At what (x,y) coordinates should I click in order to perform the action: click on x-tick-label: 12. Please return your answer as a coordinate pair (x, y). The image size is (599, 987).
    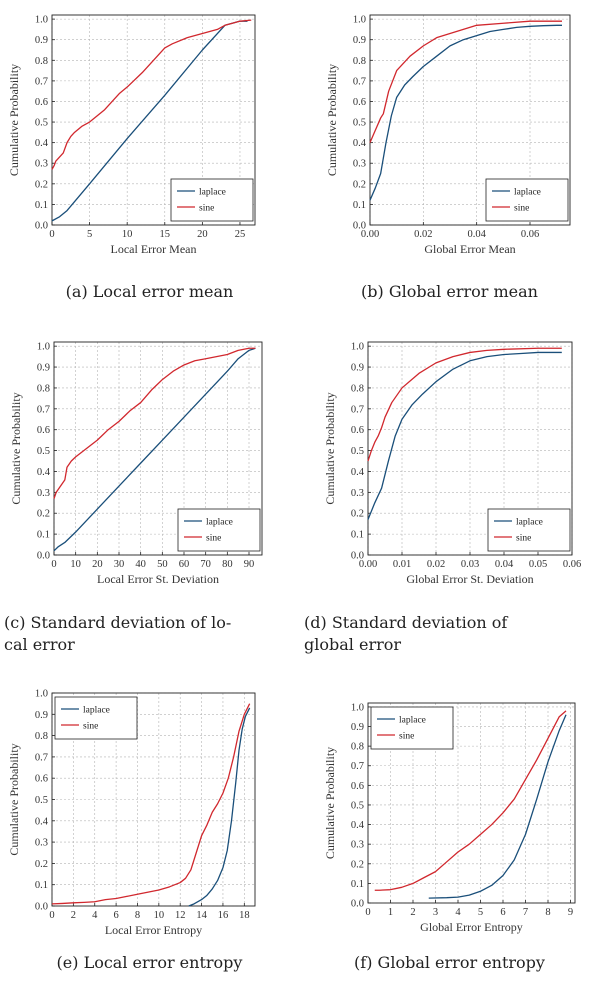
    Looking at the image, I should click on (180, 915).